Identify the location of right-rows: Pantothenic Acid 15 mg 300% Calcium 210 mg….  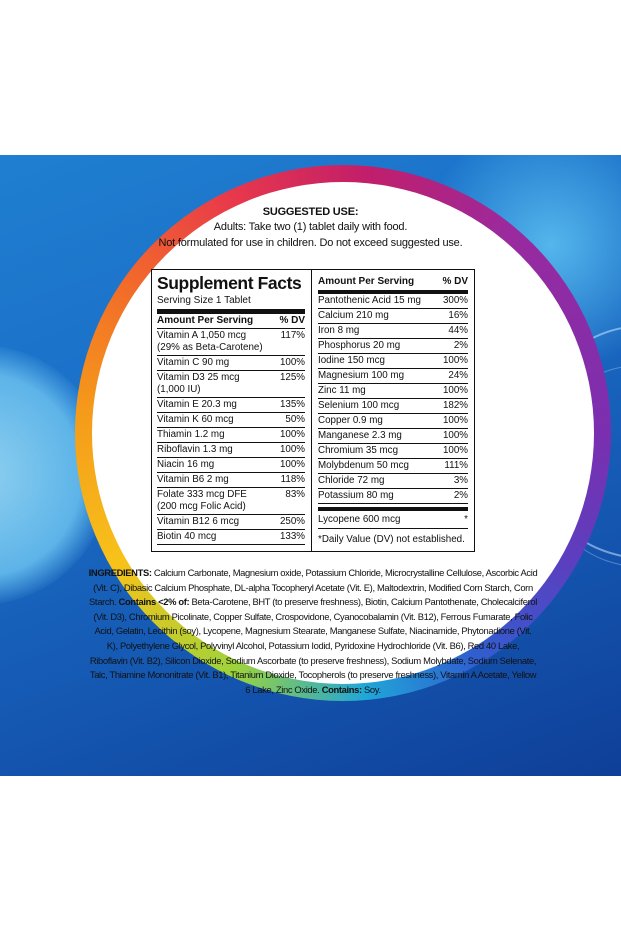
(393, 399).